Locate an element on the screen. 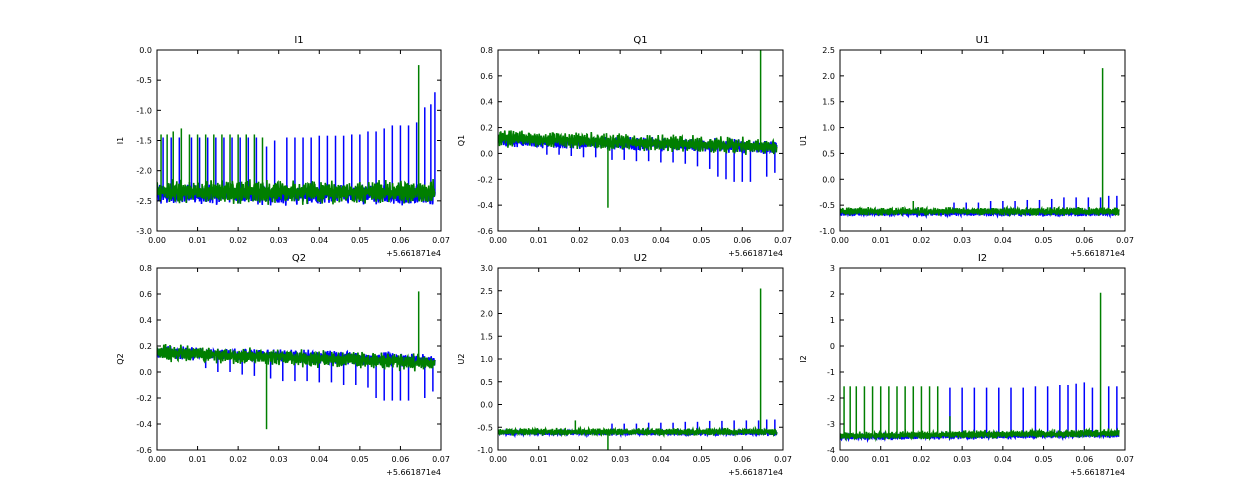  subplot-title: U2 is located at coordinates (641, 258).